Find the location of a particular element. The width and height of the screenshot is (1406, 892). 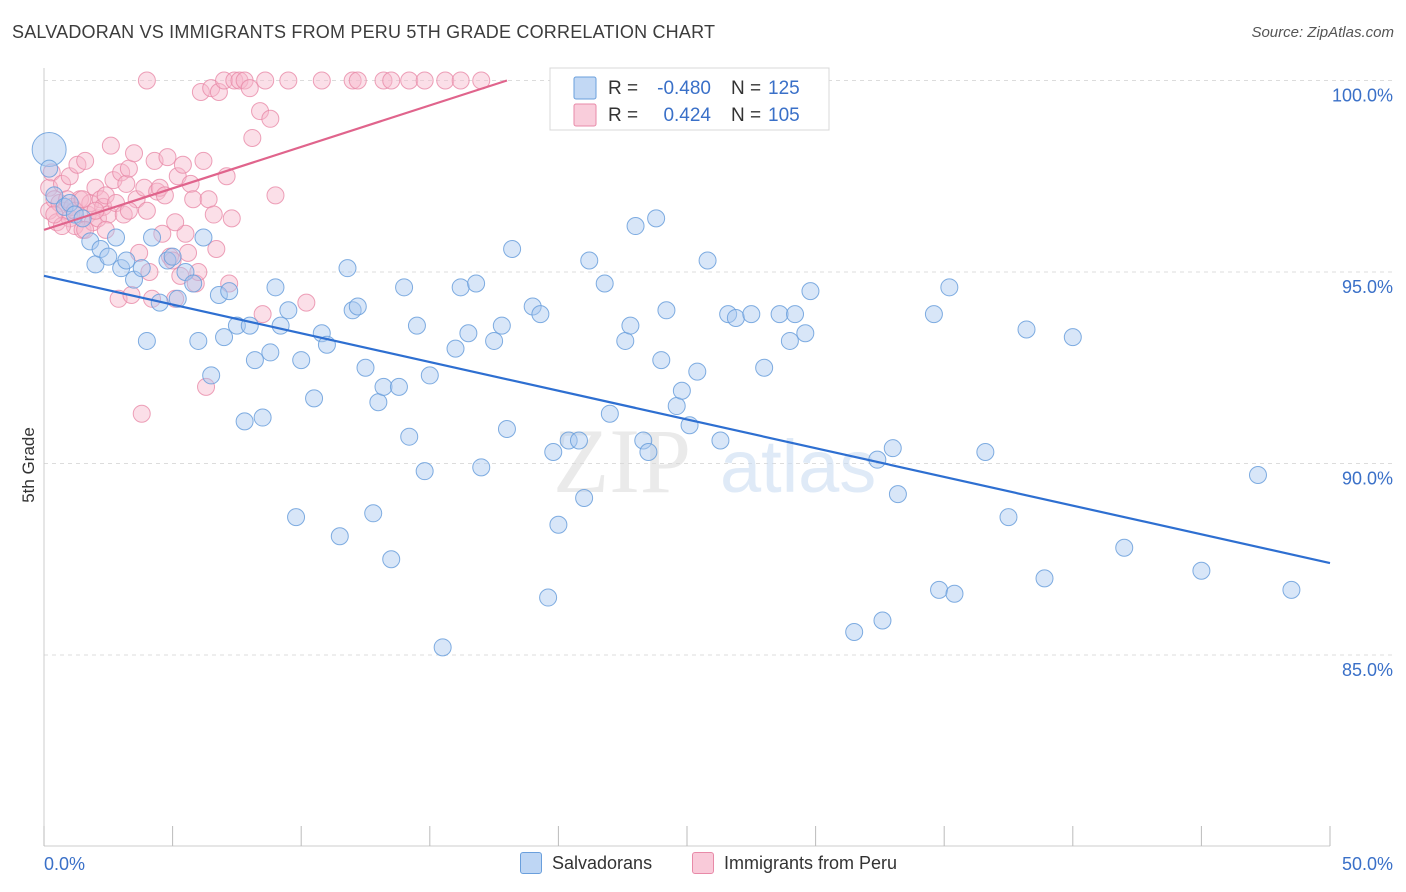

source-label: Source: ZipAtlas.com is located at coordinates (1322, 32).